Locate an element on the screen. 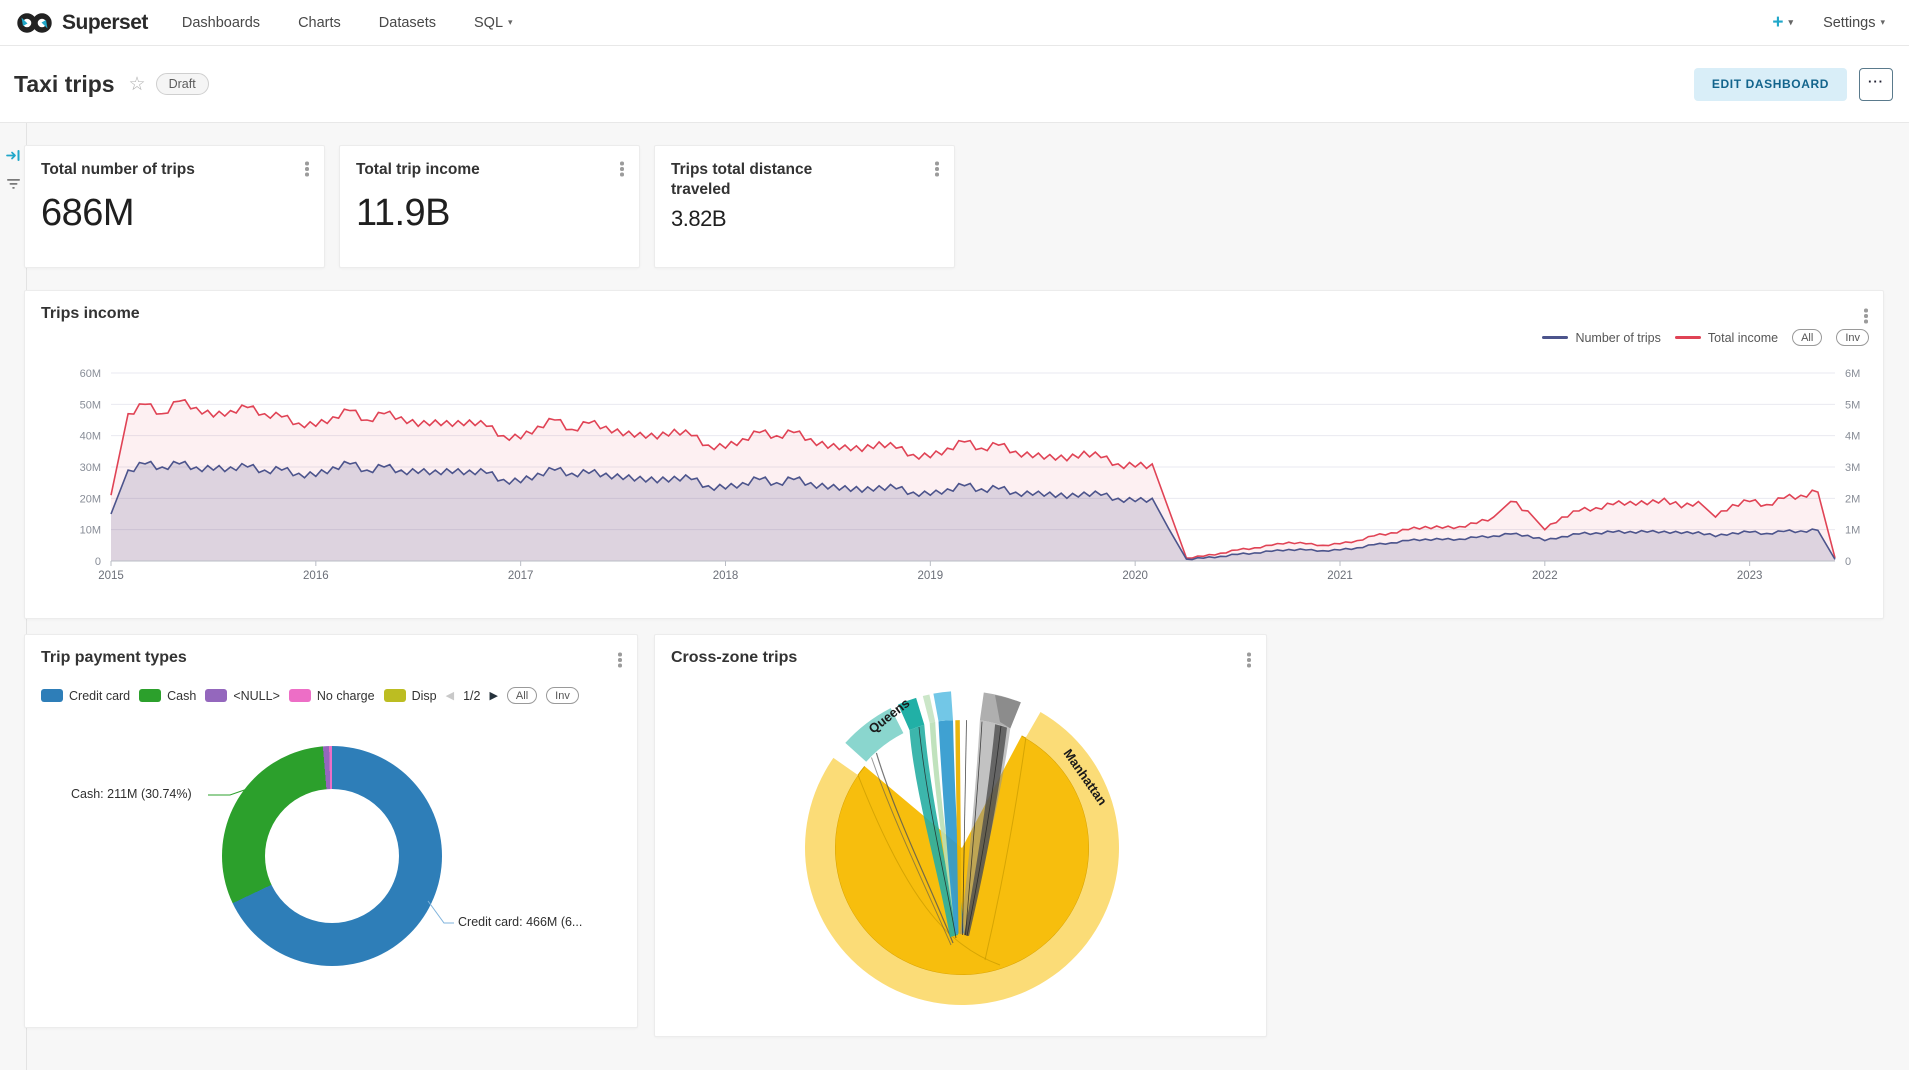 Image resolution: width=1909 pixels, height=1070 pixels. chord-ribbon-green is located at coordinates (944, 827).